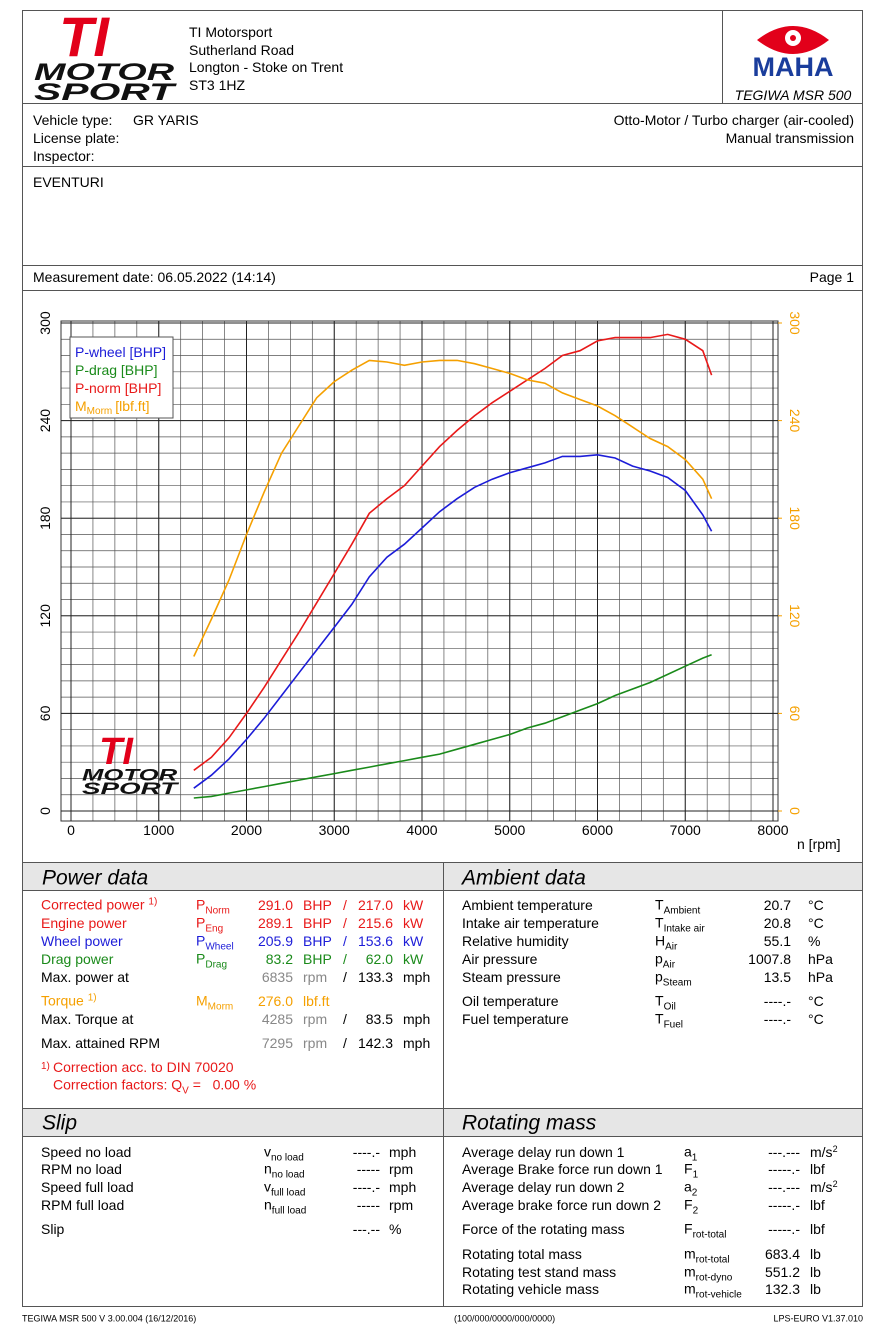 The width and height of the screenshot is (891, 1336). I want to click on value: 4285, so click(277, 1019).